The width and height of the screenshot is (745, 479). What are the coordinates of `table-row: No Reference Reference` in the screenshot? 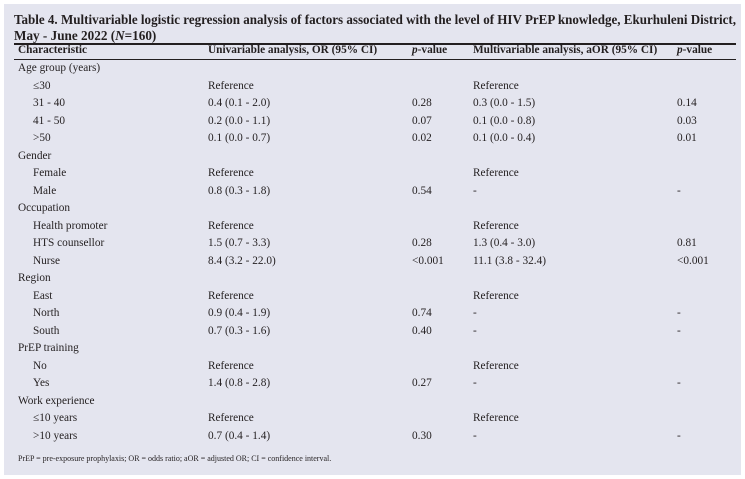 It's located at (372, 366).